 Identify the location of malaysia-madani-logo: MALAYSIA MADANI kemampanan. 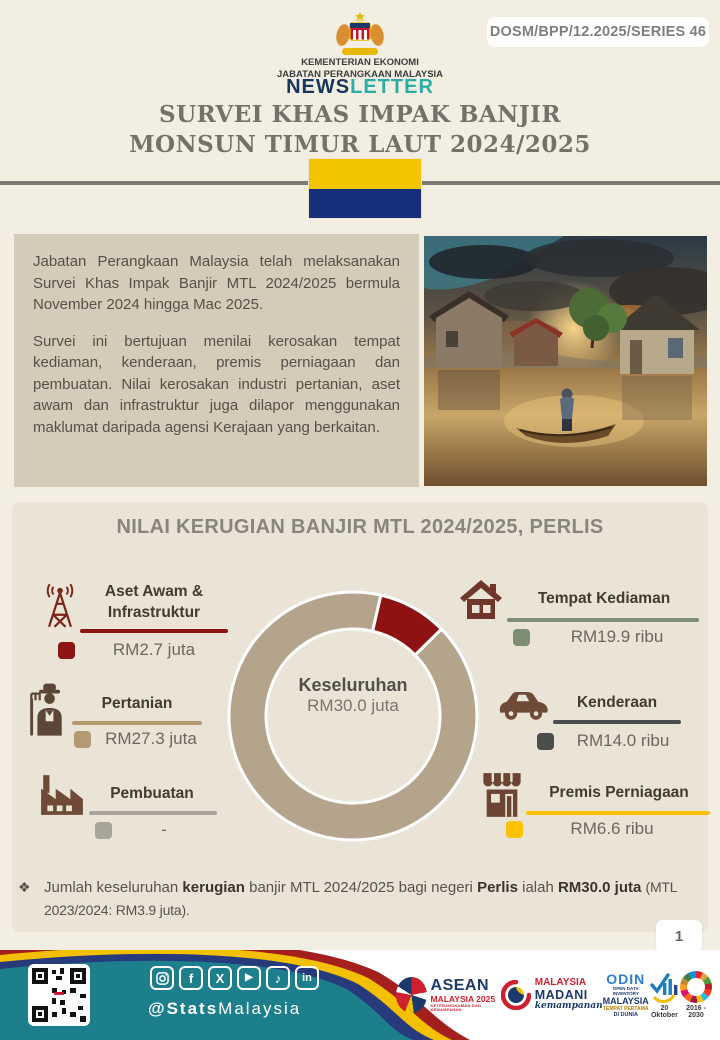
(551, 994).